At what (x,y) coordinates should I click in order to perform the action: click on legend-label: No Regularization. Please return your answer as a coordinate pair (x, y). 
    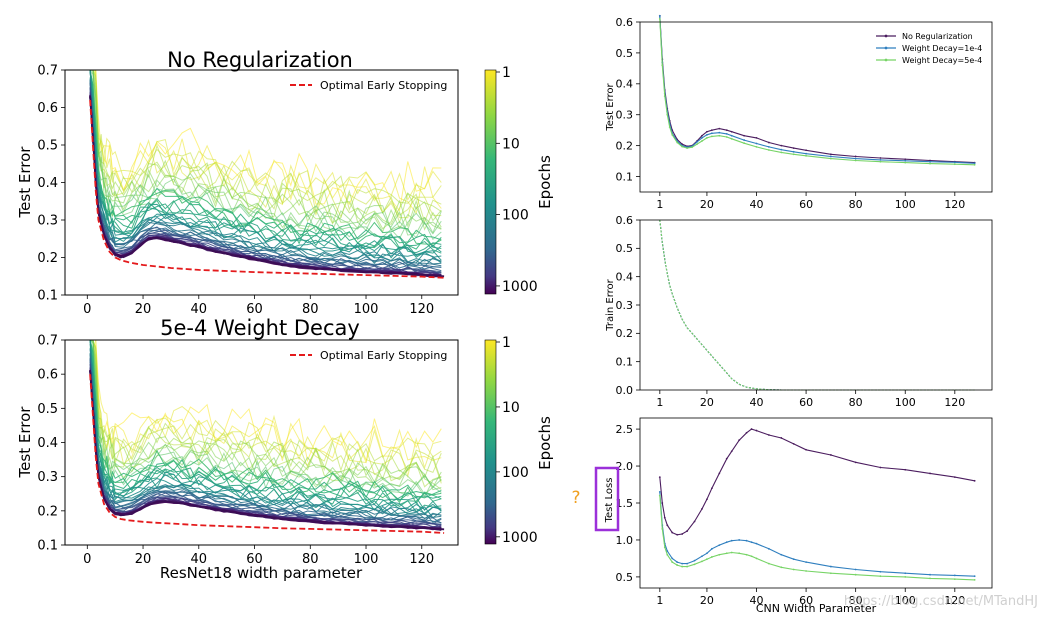
    Looking at the image, I should click on (937, 36).